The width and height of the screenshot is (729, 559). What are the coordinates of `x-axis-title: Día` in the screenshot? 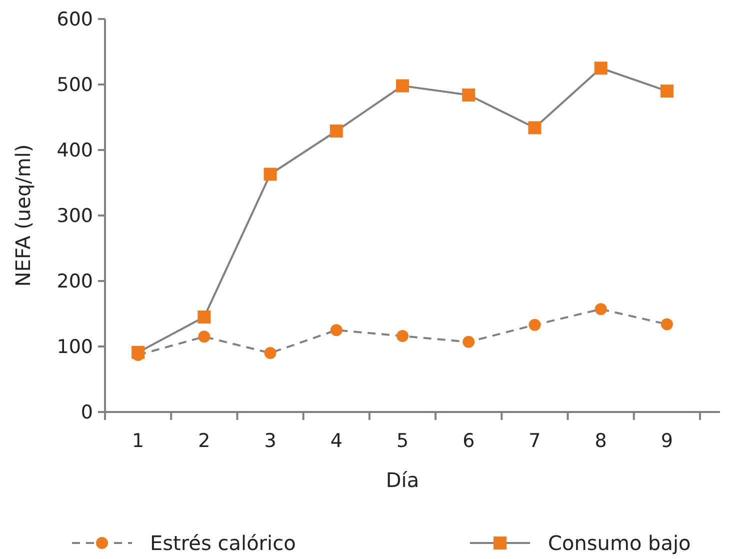 It's located at (403, 480).